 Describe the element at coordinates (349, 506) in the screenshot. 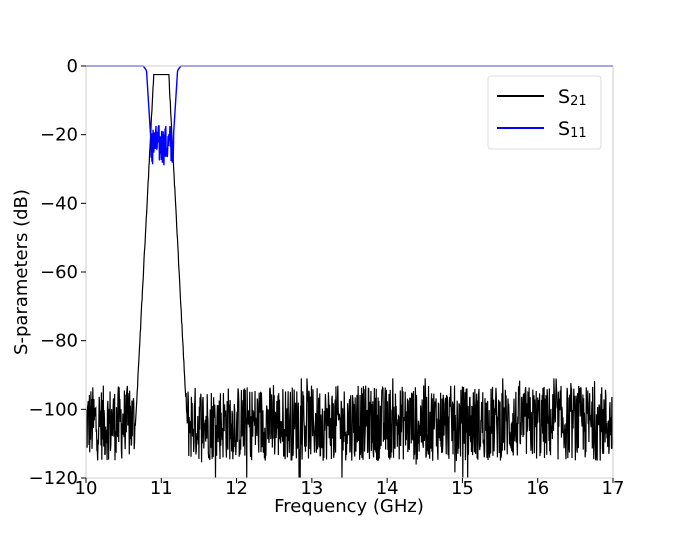

I see `x-axis-label: Frequency (GHz)` at that location.